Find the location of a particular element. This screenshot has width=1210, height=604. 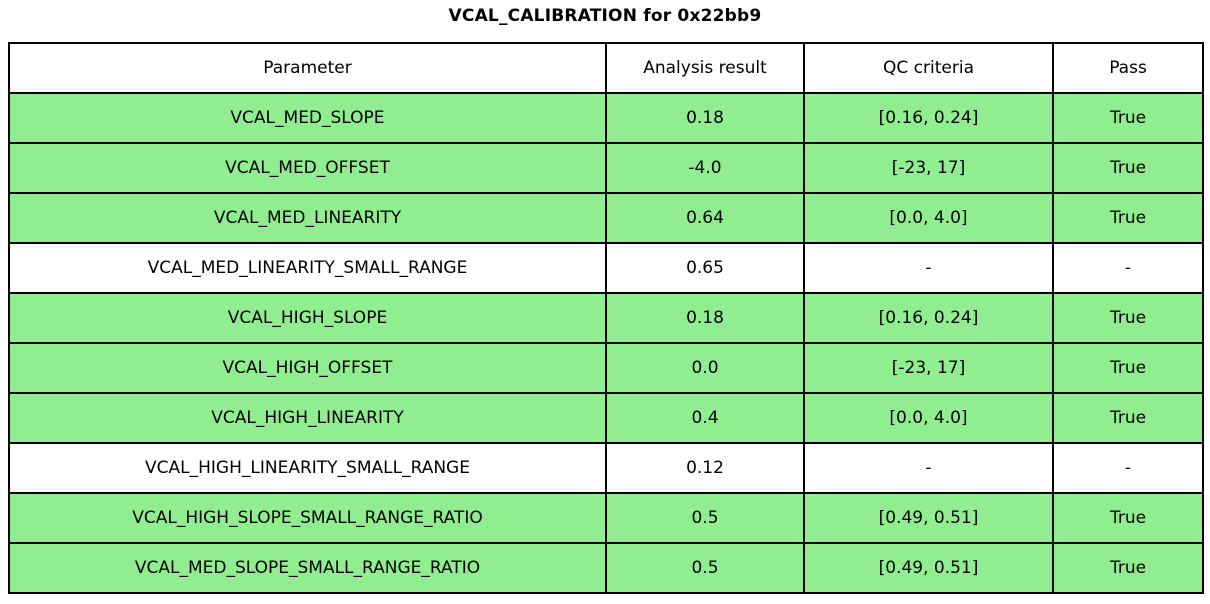

table-row: VCAL_HIGH_LINEARITY_SMALL_RANGE 0.12- - is located at coordinates (606, 468).